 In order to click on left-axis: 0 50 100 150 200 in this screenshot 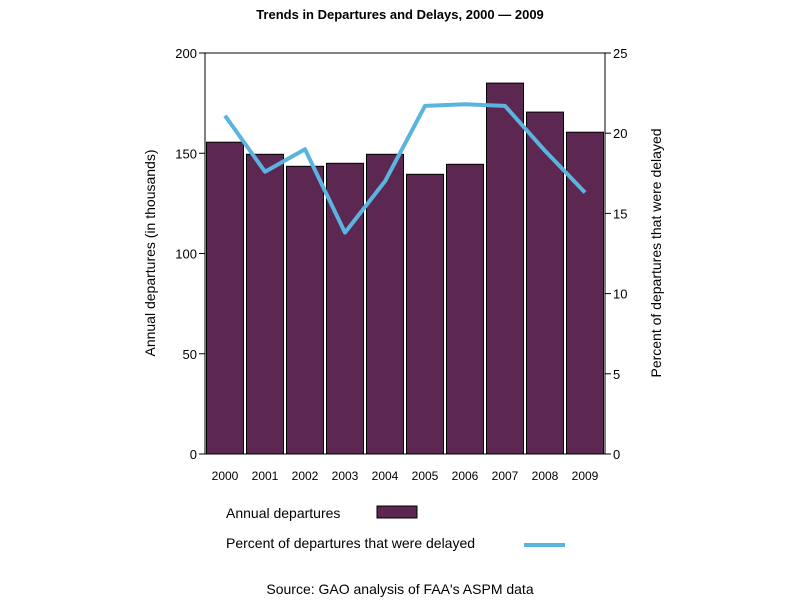, I will do `click(190, 254)`.